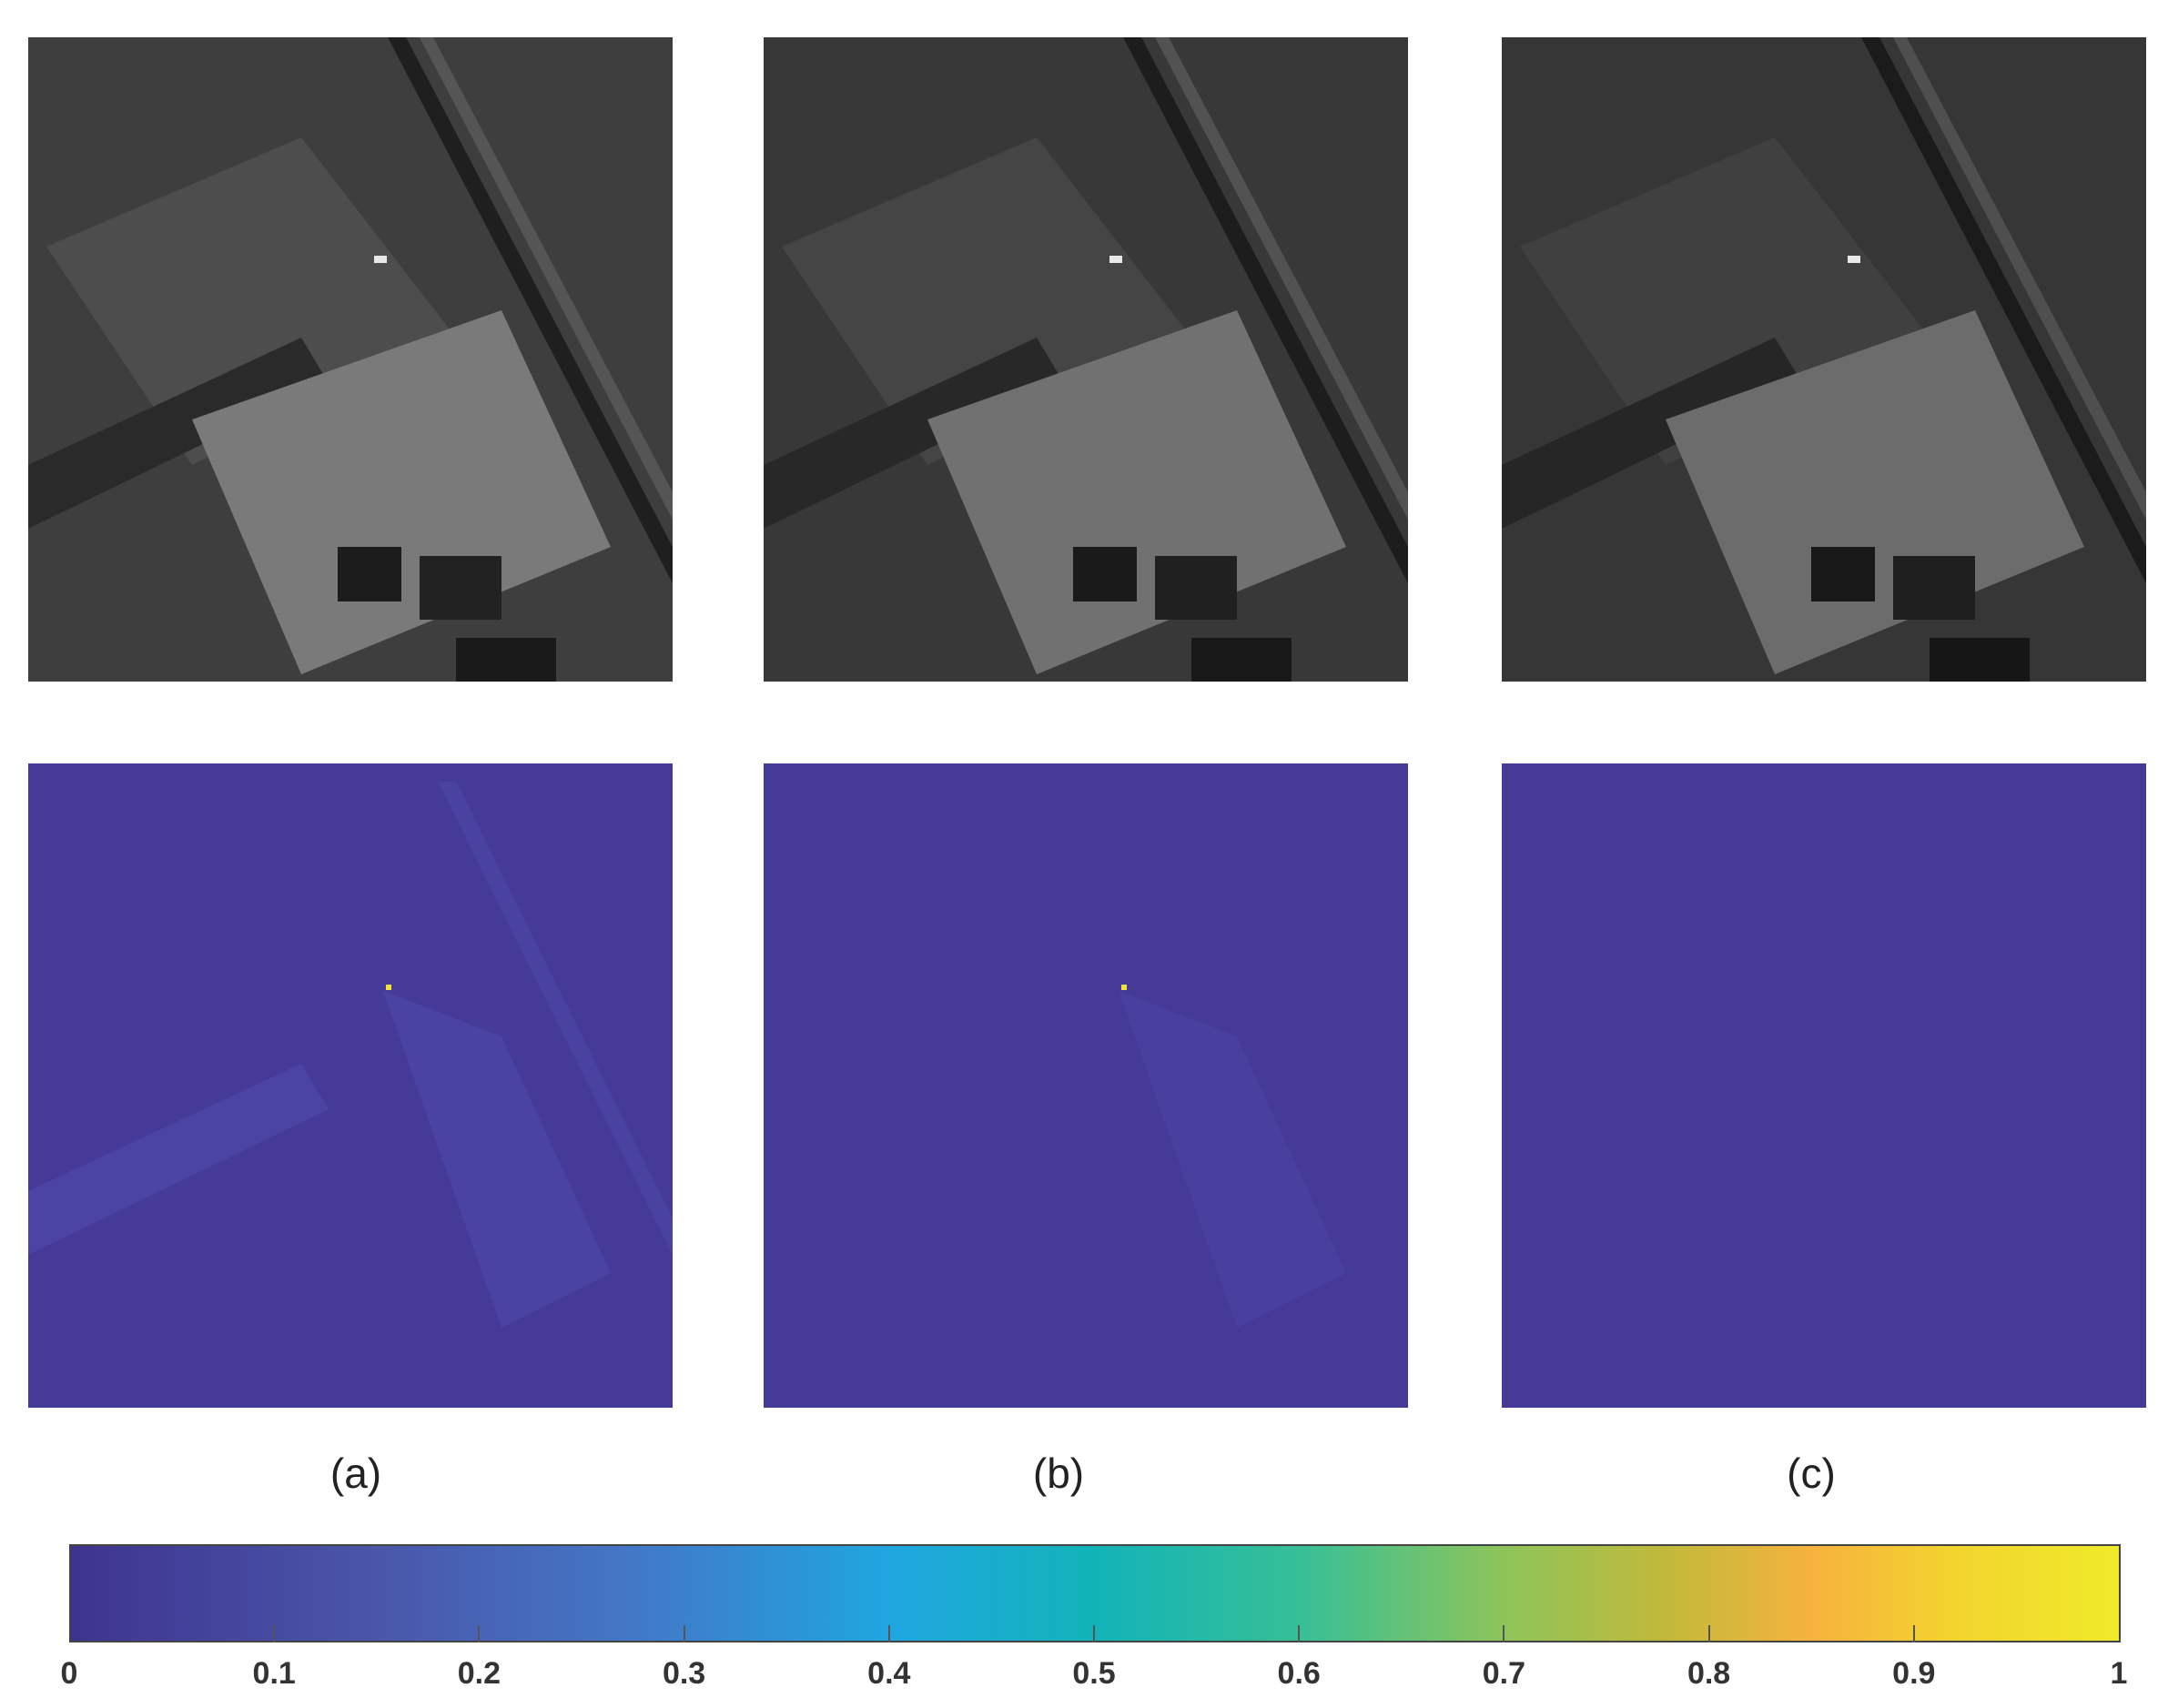 Image resolution: width=2168 pixels, height=1708 pixels. What do you see at coordinates (1709, 1673) in the screenshot?
I see `colorbar-tick-label: 0.8` at bounding box center [1709, 1673].